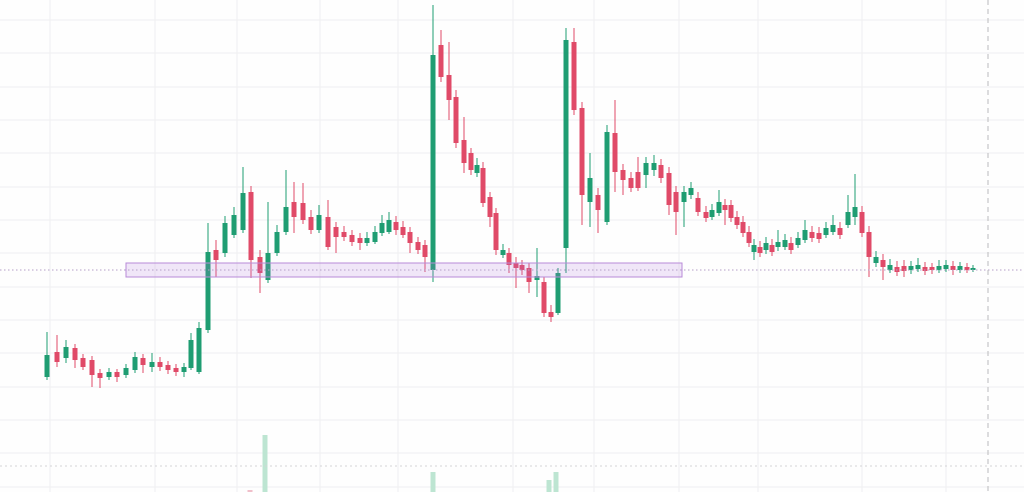  Describe the element at coordinates (403, 463) in the screenshot. I see `volume-bars-layer` at that location.